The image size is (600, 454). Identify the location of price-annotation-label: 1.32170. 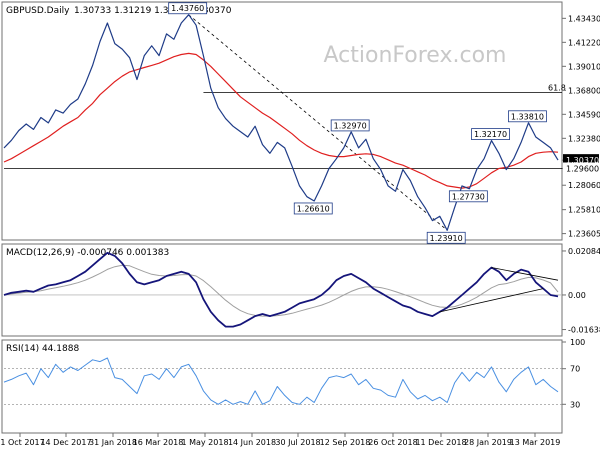
(490, 134).